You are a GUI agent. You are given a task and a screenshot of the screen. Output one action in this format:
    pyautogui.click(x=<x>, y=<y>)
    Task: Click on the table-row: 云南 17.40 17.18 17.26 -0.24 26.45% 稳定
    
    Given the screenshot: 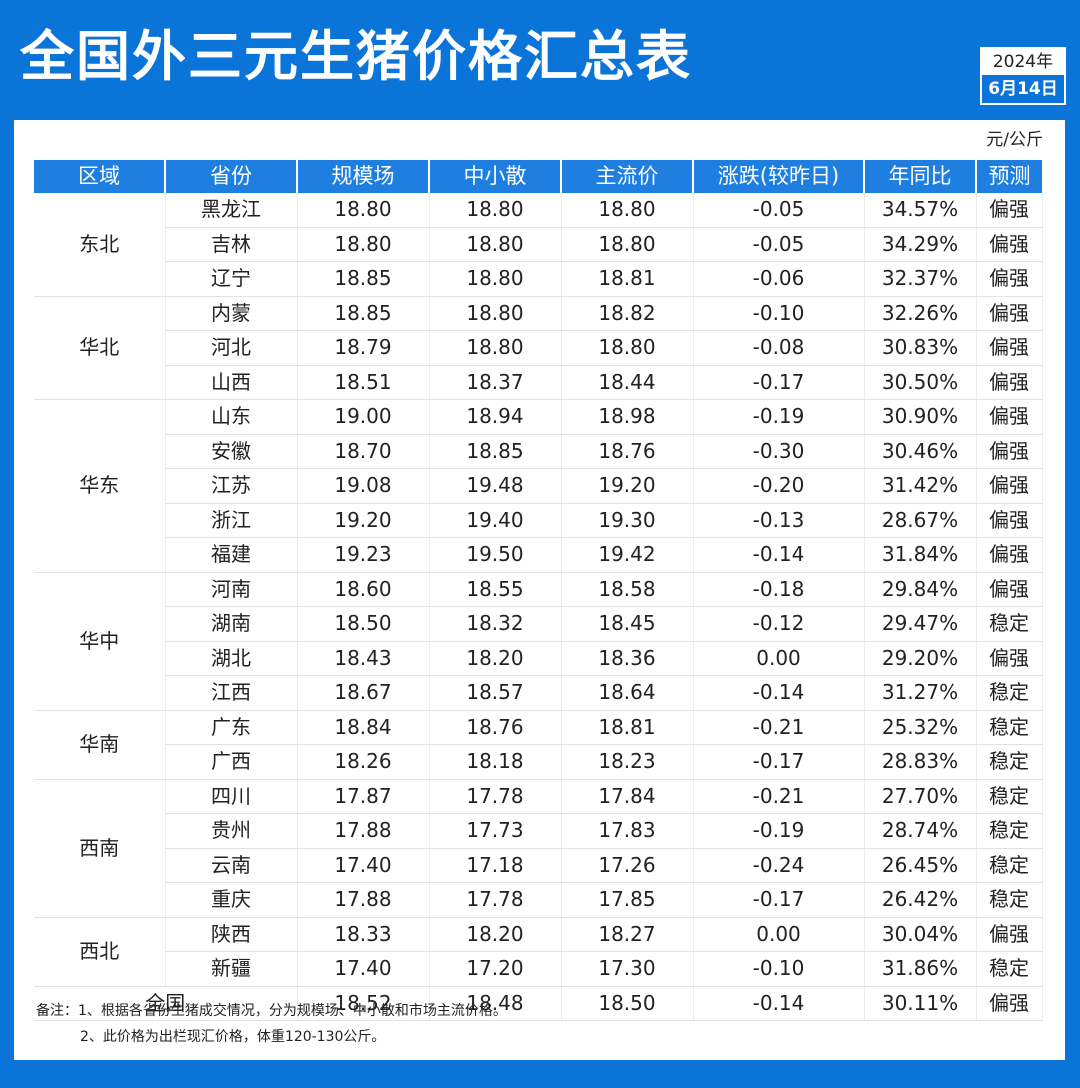 What is the action you would take?
    pyautogui.click(x=538, y=865)
    